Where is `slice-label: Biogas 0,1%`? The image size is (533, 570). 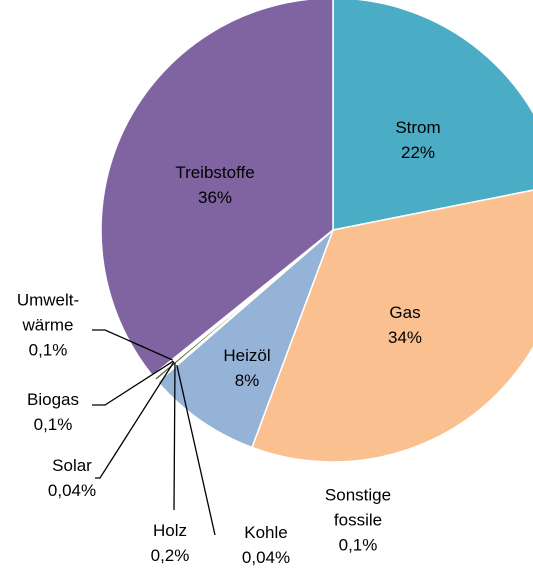
slice-label: Biogas 0,1% is located at coordinates (53, 412).